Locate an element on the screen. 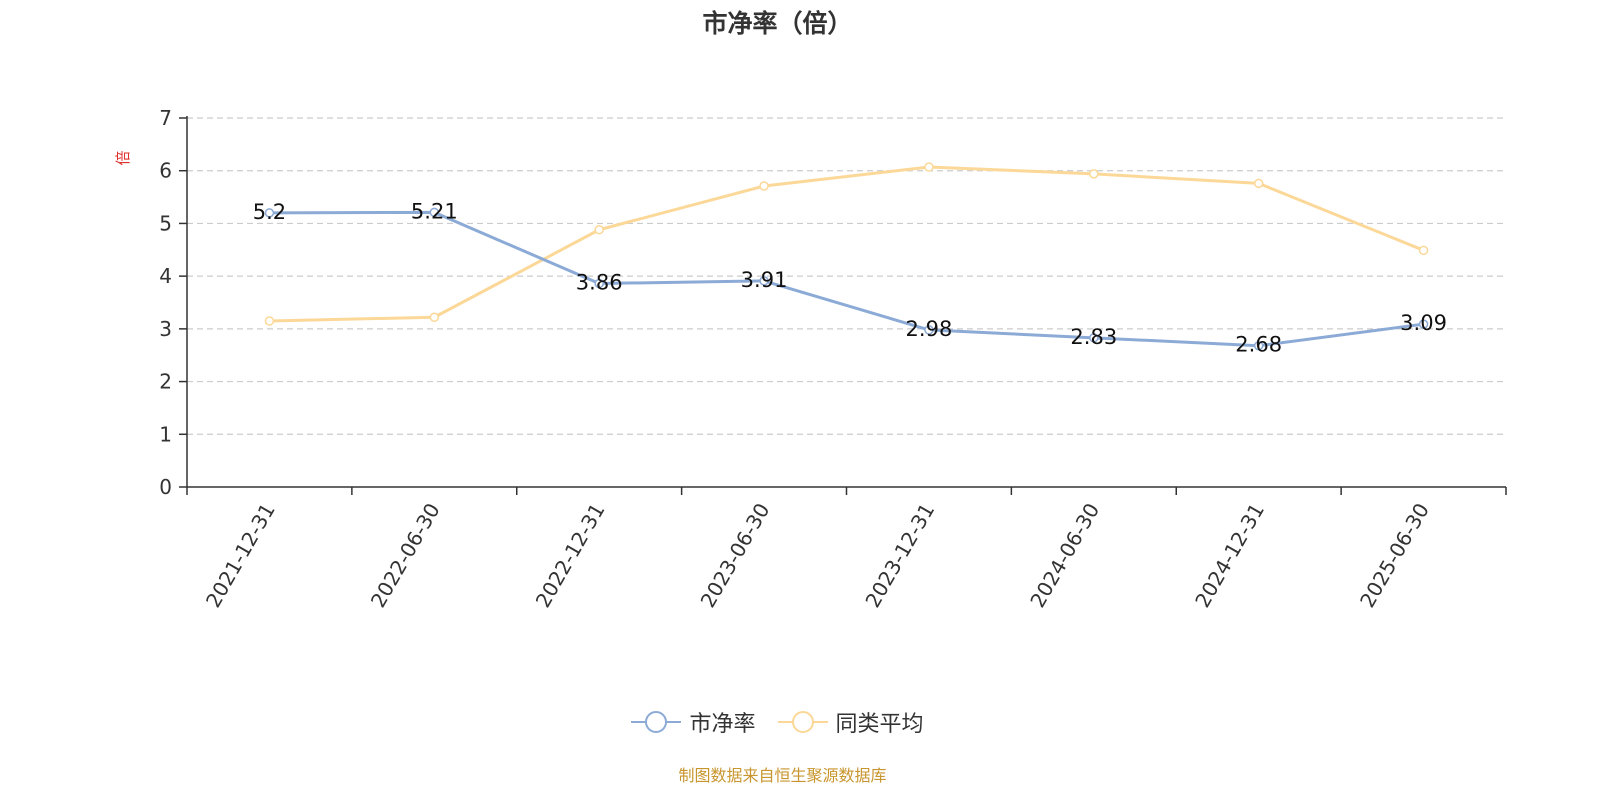 The width and height of the screenshot is (1600, 800). x-tick-label: 2023-12-31 is located at coordinates (899, 555).